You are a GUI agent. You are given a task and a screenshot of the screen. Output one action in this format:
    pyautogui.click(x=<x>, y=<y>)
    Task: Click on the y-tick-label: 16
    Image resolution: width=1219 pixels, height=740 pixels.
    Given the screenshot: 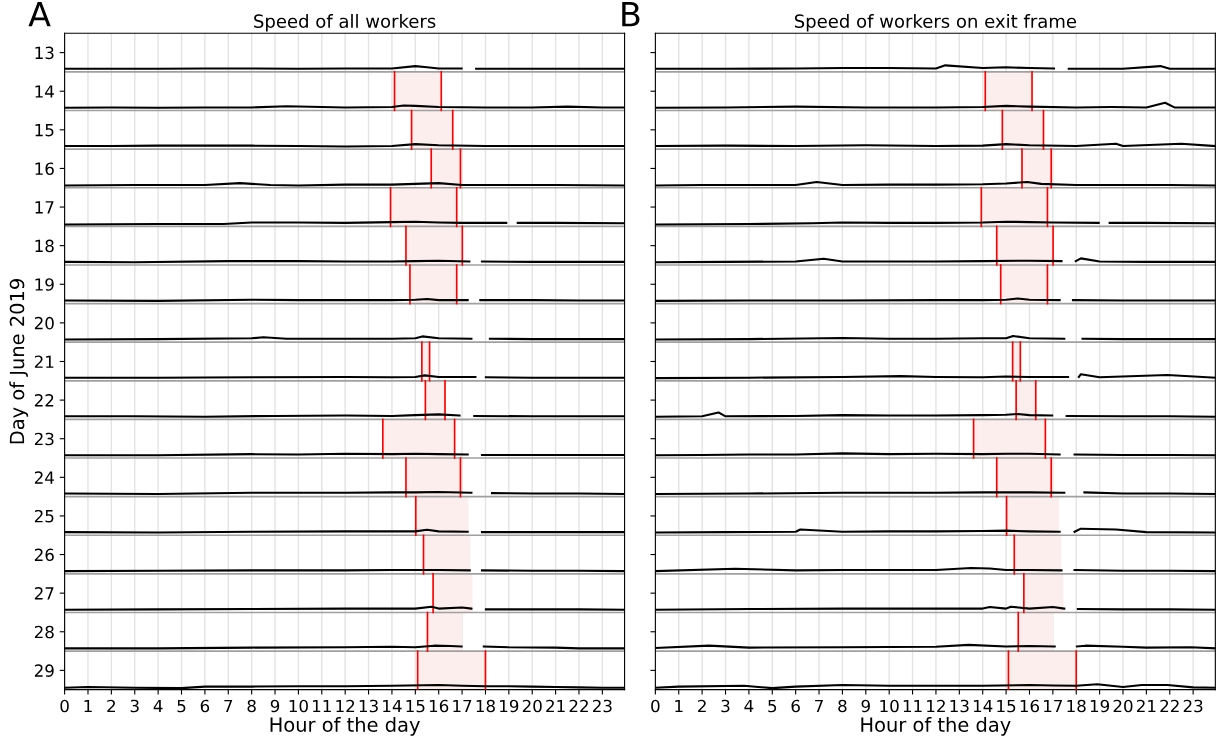 What is the action you would take?
    pyautogui.click(x=44, y=169)
    